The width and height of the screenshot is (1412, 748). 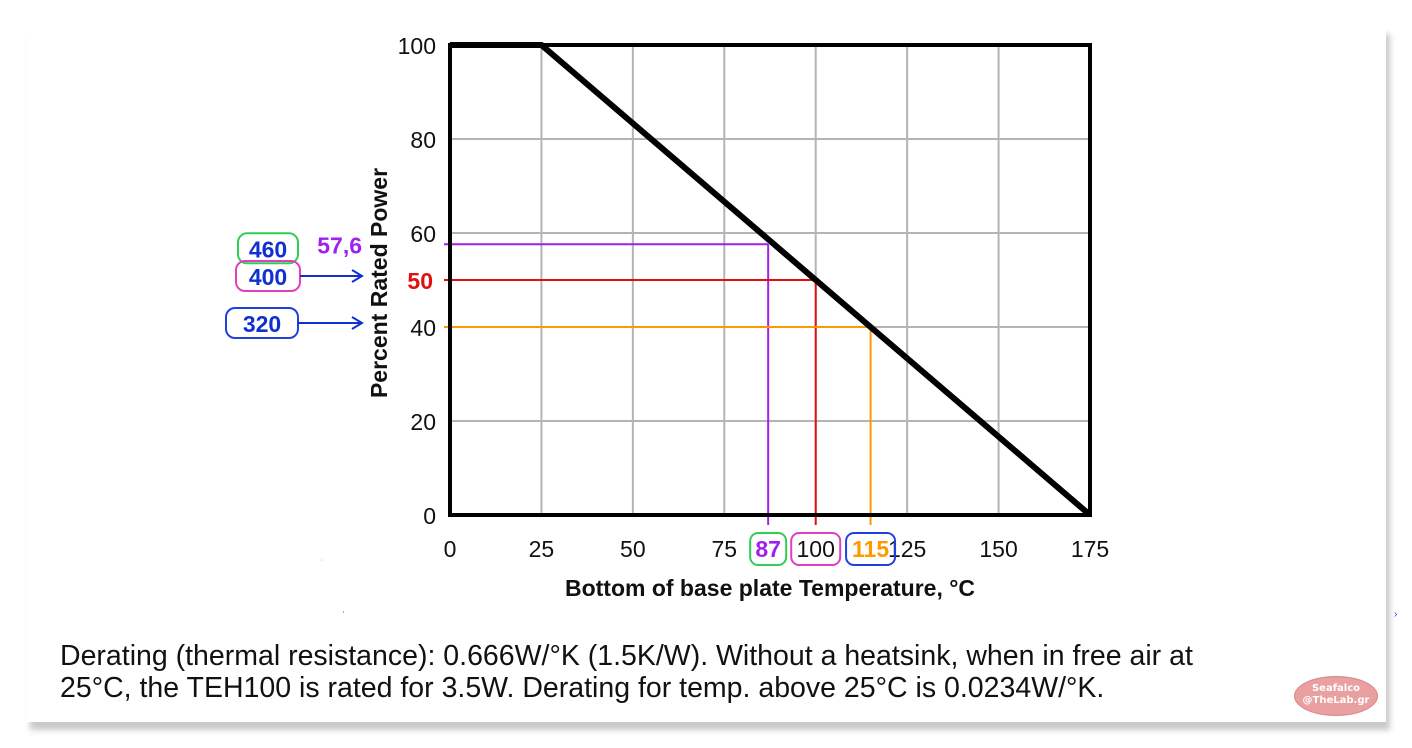 What do you see at coordinates (429, 516) in the screenshot?
I see `y-tick-label-0: 0` at bounding box center [429, 516].